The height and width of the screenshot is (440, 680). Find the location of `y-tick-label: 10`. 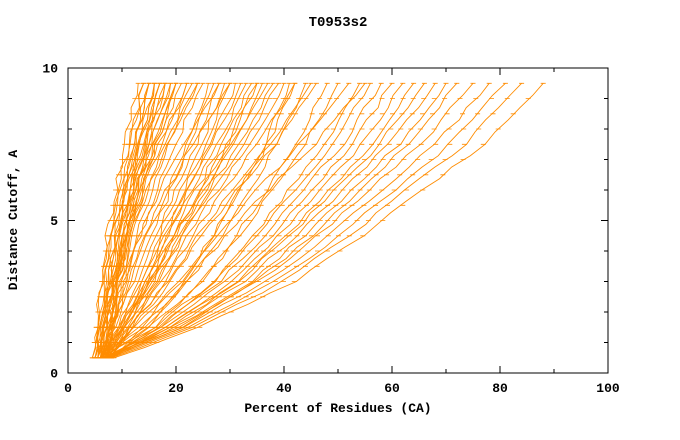

y-tick-label: 10 is located at coordinates (50, 69).